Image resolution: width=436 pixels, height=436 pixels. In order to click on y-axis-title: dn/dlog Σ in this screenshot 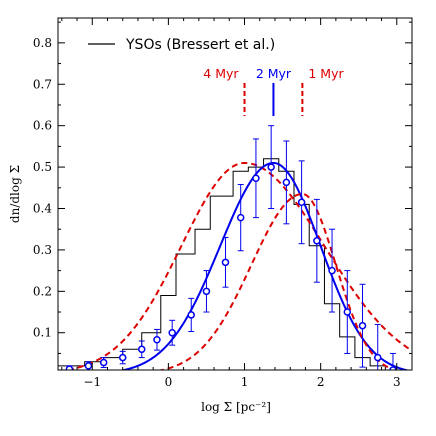, I will do `click(15, 194)`.